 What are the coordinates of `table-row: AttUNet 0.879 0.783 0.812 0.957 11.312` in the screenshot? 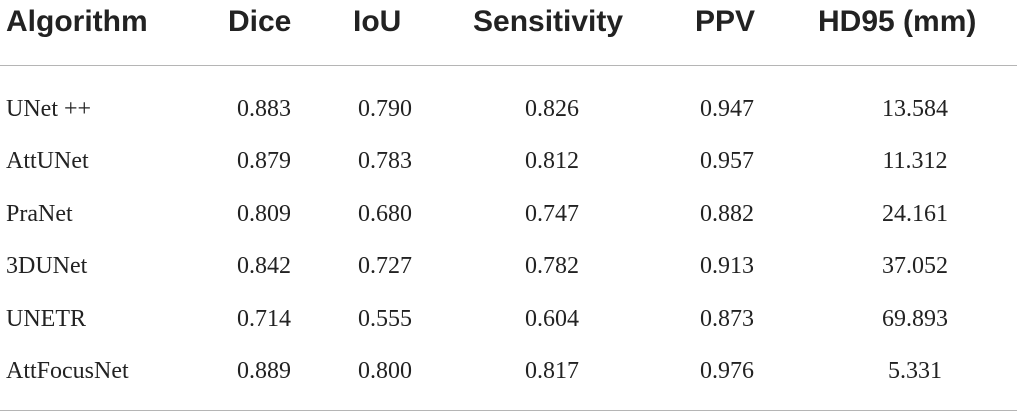 It's located at (508, 169).